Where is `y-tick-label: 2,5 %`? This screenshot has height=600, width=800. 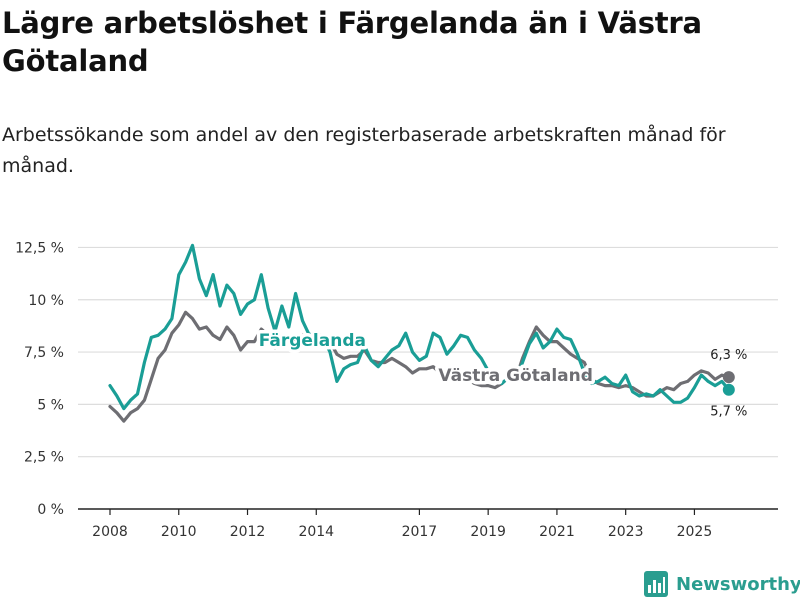
y-tick-label: 2,5 % is located at coordinates (44, 458).